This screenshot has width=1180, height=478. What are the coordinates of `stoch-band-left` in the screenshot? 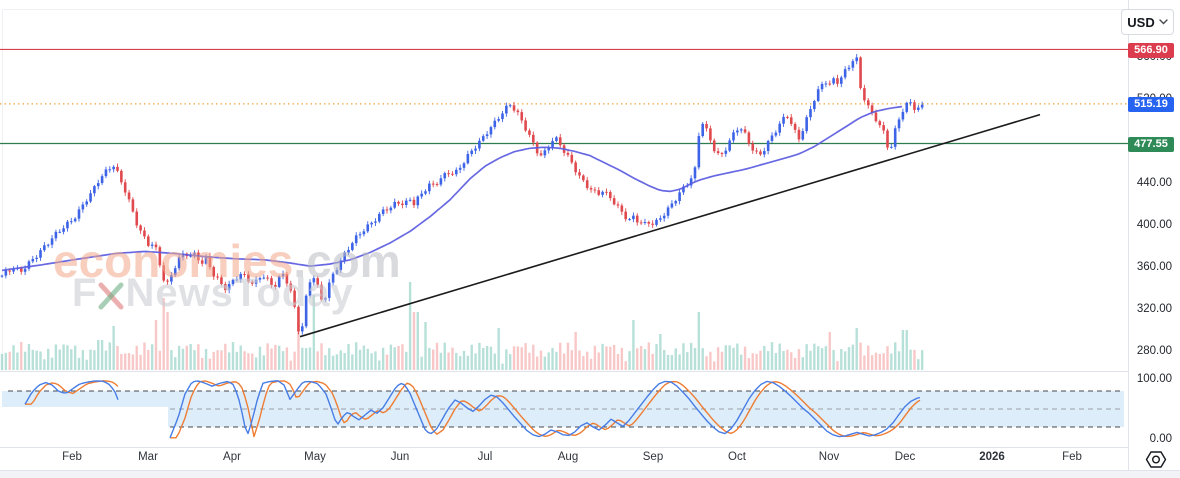 It's located at (85, 399).